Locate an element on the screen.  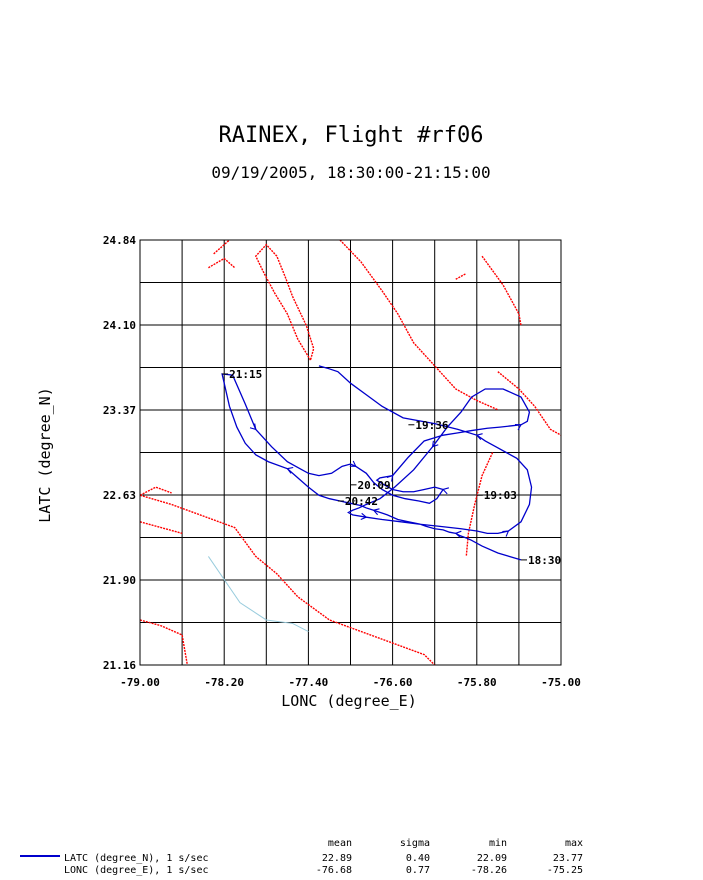
x-tick-label: -79.00 is located at coordinates (140, 682).